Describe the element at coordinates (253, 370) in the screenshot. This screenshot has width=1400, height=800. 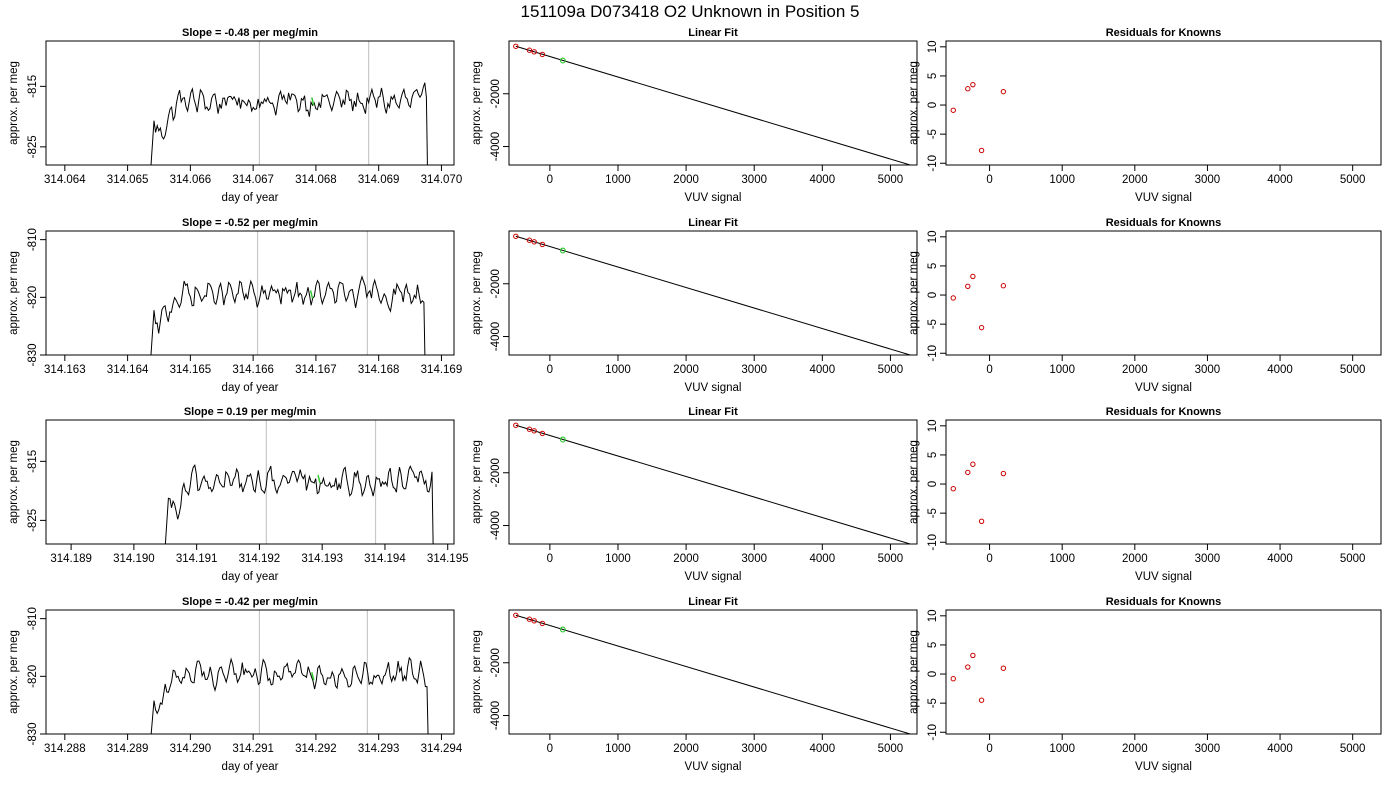
I see `x-tick-label: 314.166` at that location.